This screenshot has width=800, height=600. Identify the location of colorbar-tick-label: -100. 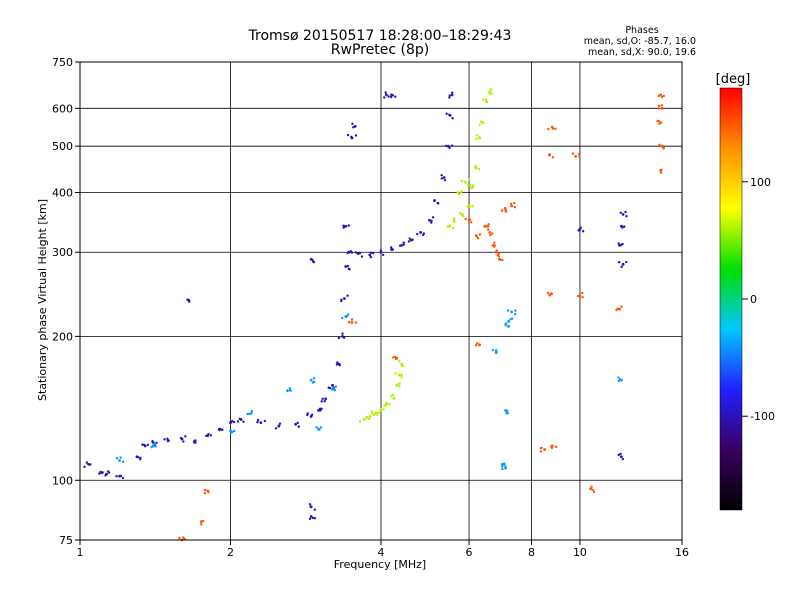
(762, 416).